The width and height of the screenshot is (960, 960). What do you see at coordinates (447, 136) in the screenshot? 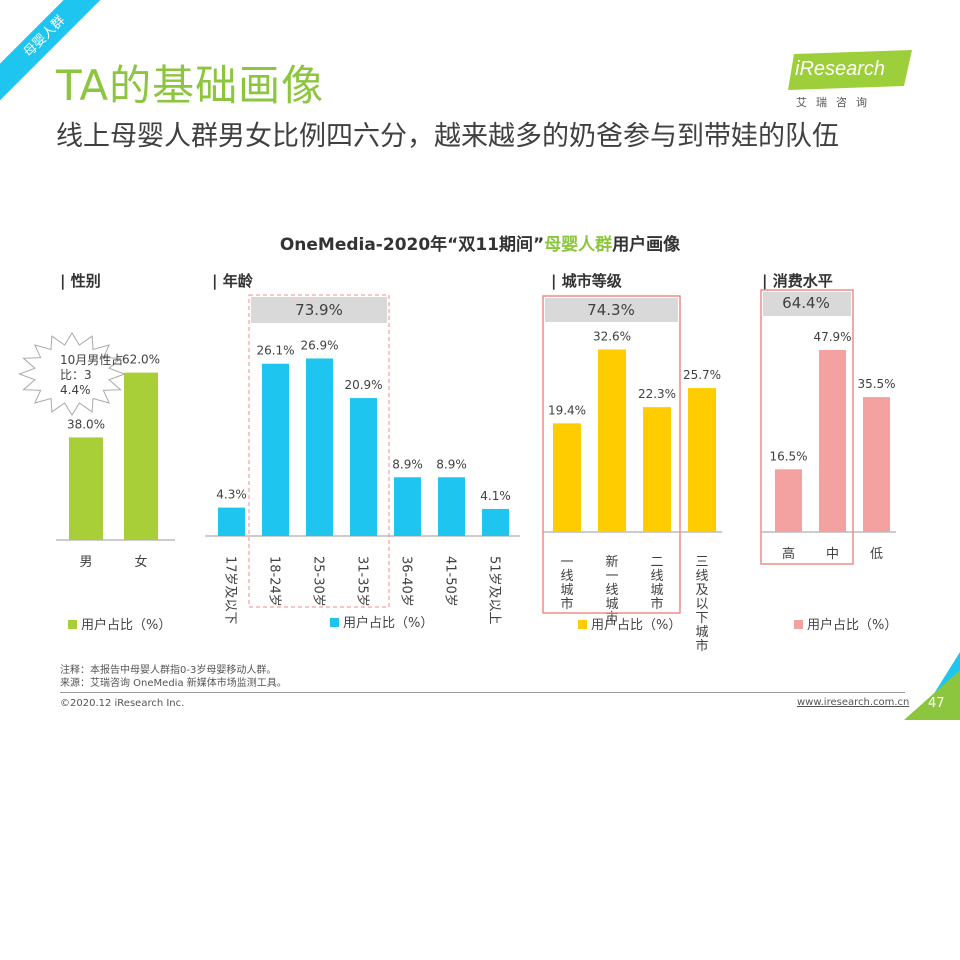
I see `page-subtitle: 线上母婴人群男女比例四六分，越来越多的奶爸参与到带娃的队伍` at bounding box center [447, 136].